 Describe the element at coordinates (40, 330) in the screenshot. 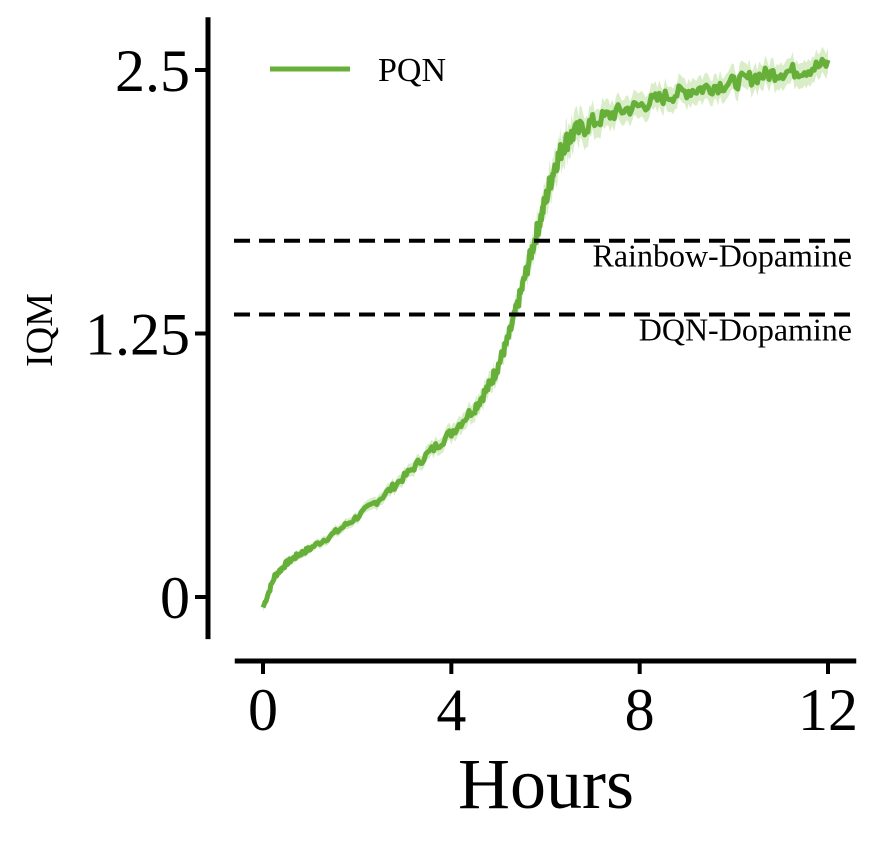

I see `y-axis-title: IQM` at that location.